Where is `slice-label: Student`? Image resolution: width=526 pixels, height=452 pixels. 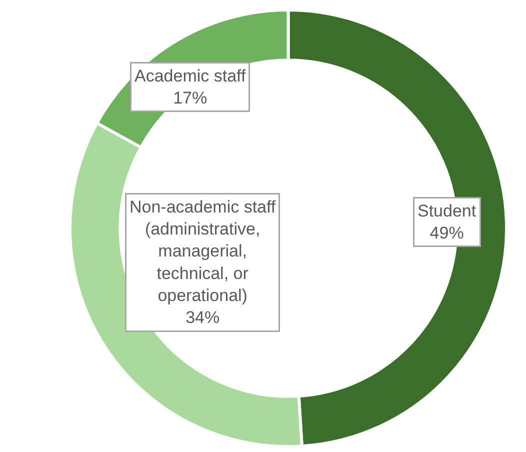 slice-label: Student is located at coordinates (447, 211).